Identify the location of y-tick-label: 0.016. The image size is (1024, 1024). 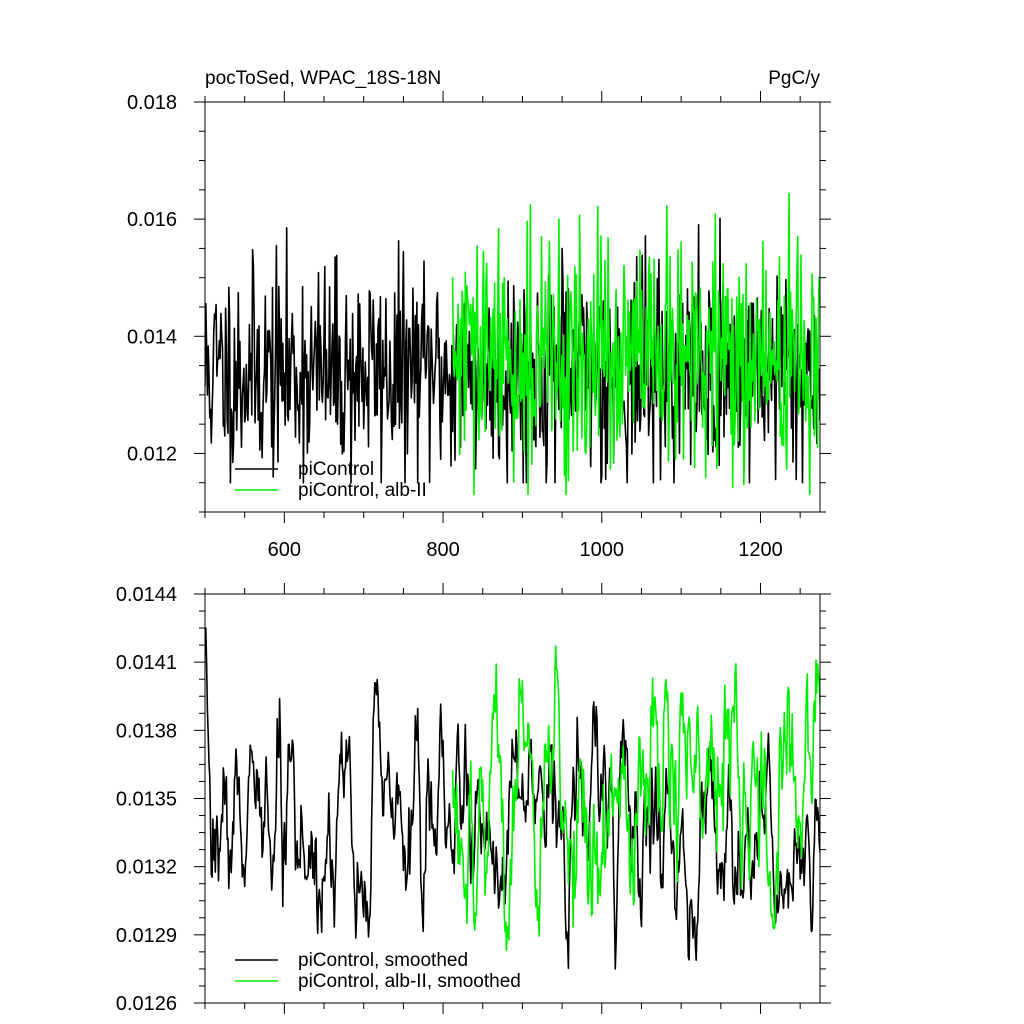
(152, 220).